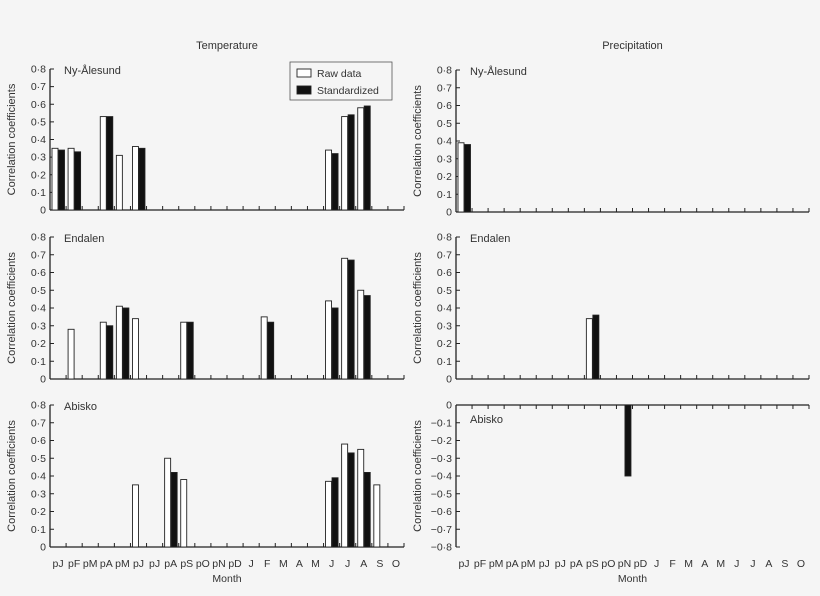 The width and height of the screenshot is (820, 596). I want to click on y-tick-label: −0·8, so click(441, 548).